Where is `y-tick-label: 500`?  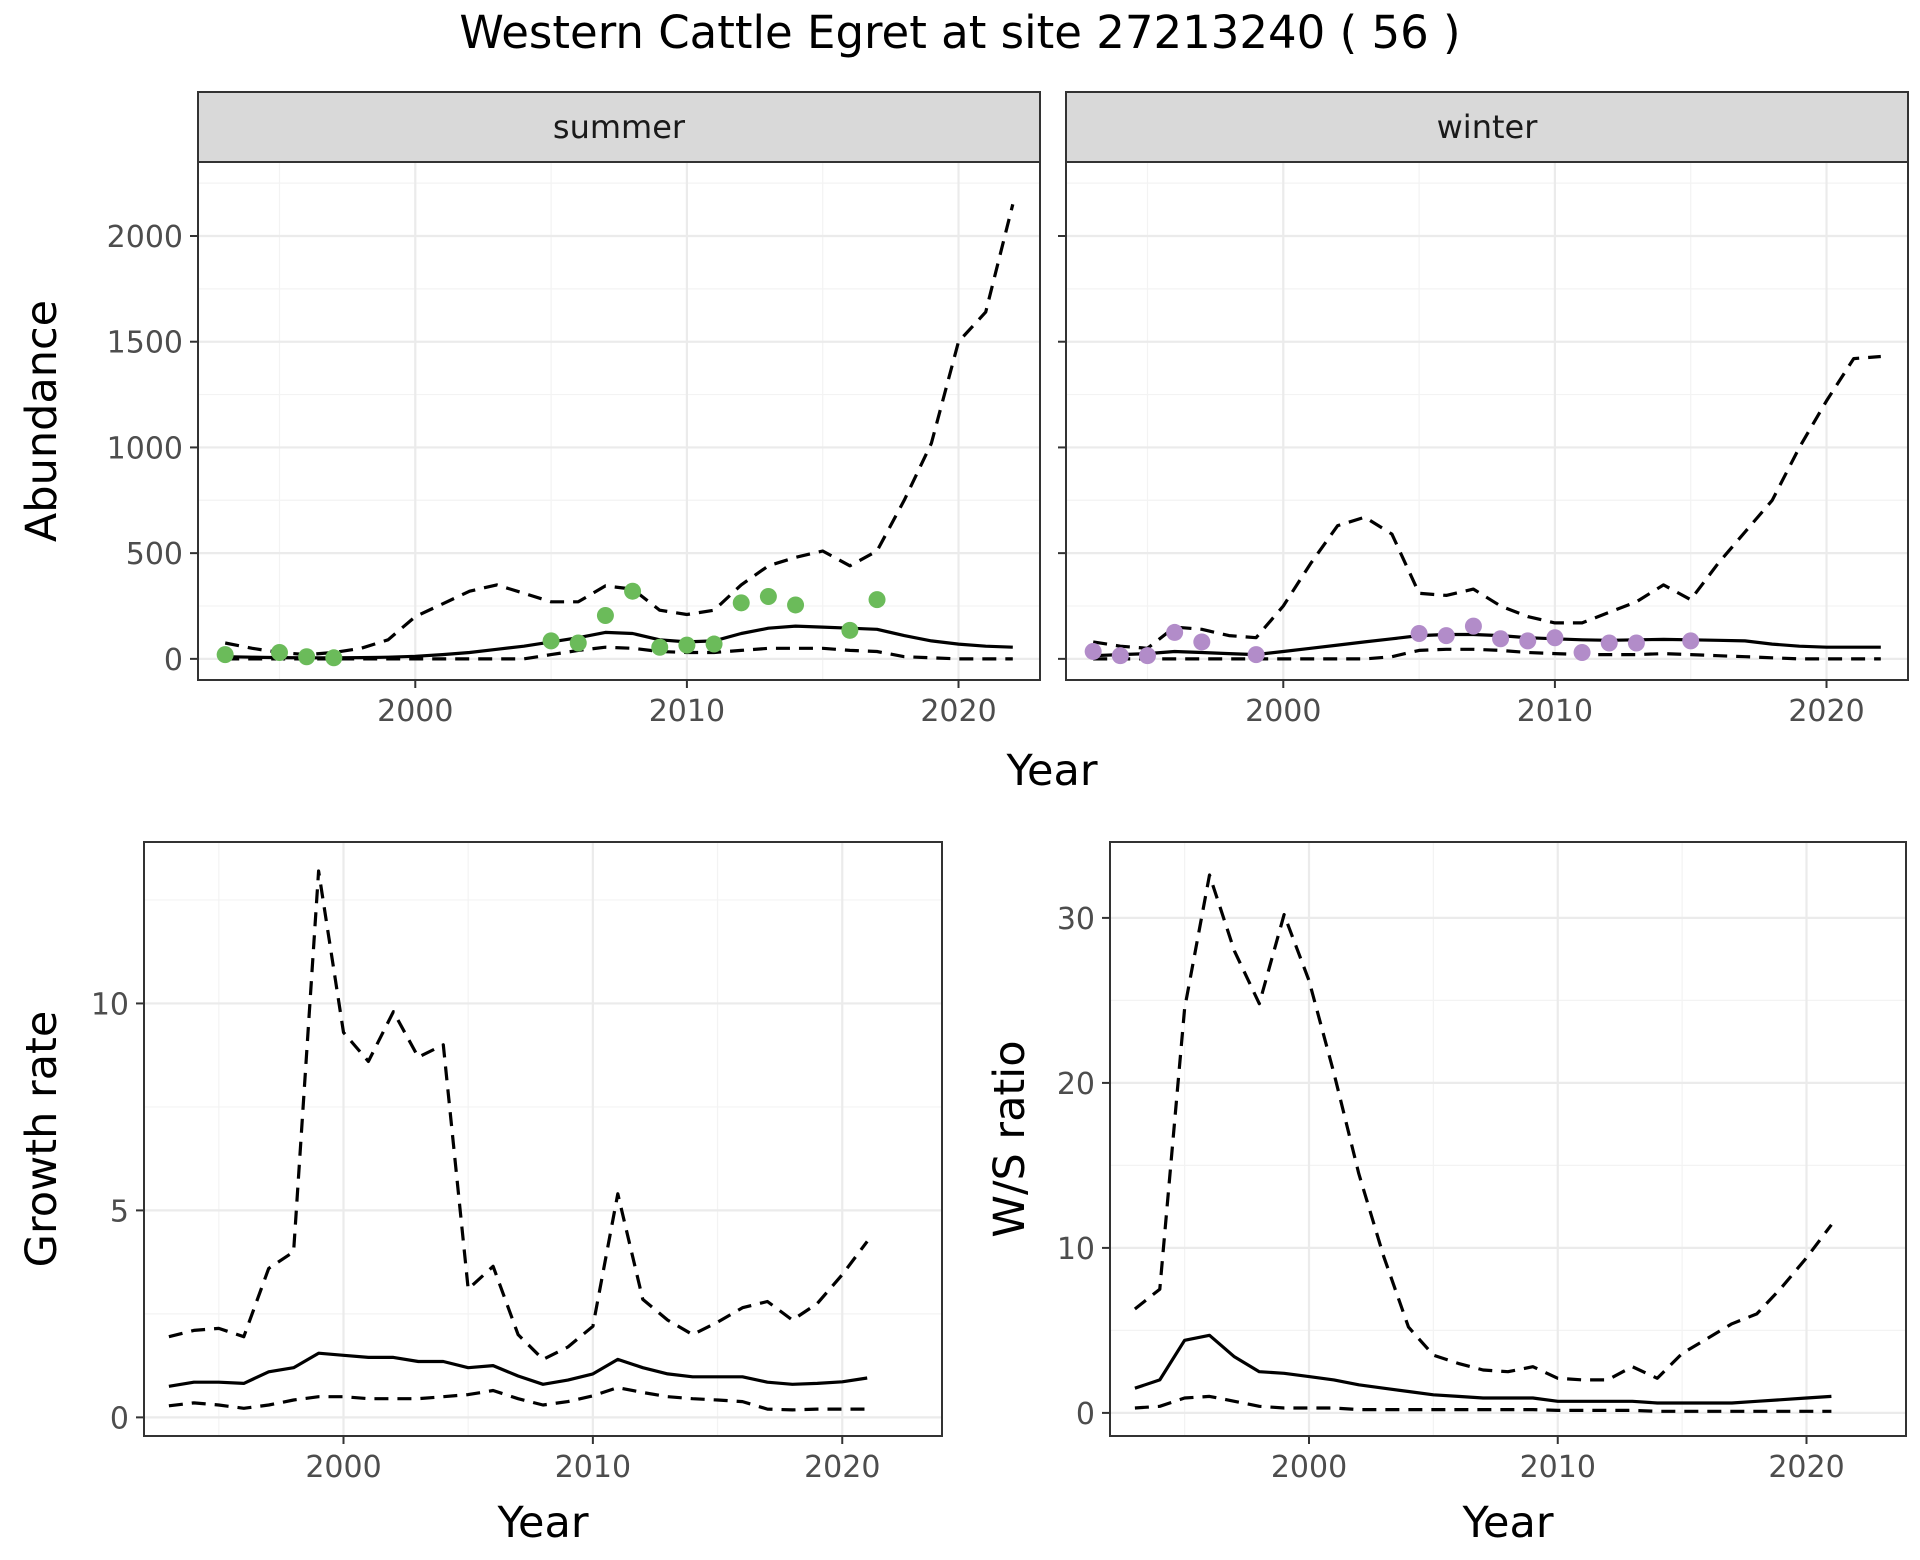
y-tick-label: 500 is located at coordinates (154, 554).